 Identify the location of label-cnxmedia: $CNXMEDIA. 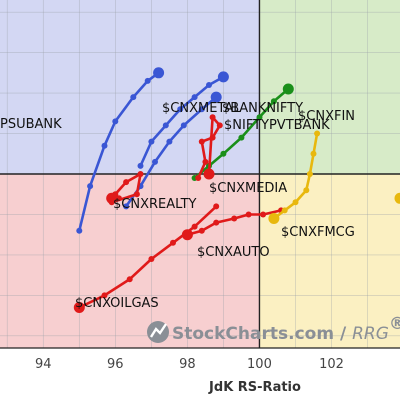
(248, 188).